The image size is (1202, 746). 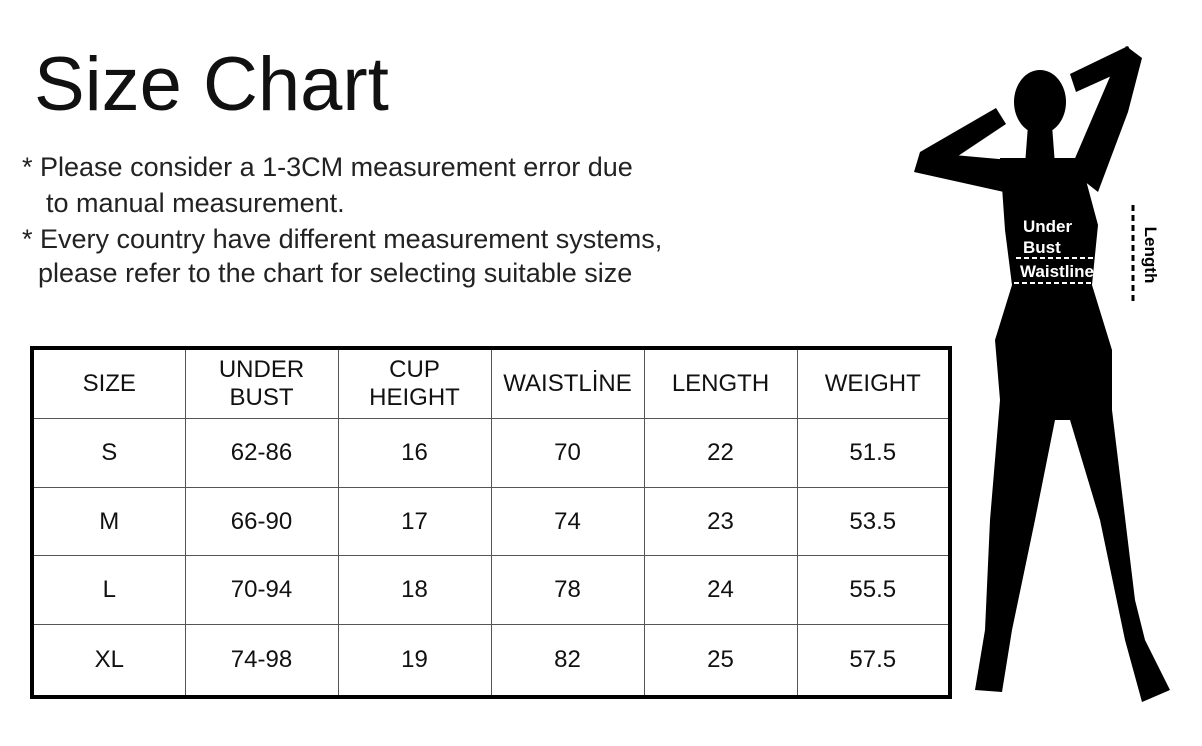 I want to click on table-cell: 16, so click(x=414, y=453).